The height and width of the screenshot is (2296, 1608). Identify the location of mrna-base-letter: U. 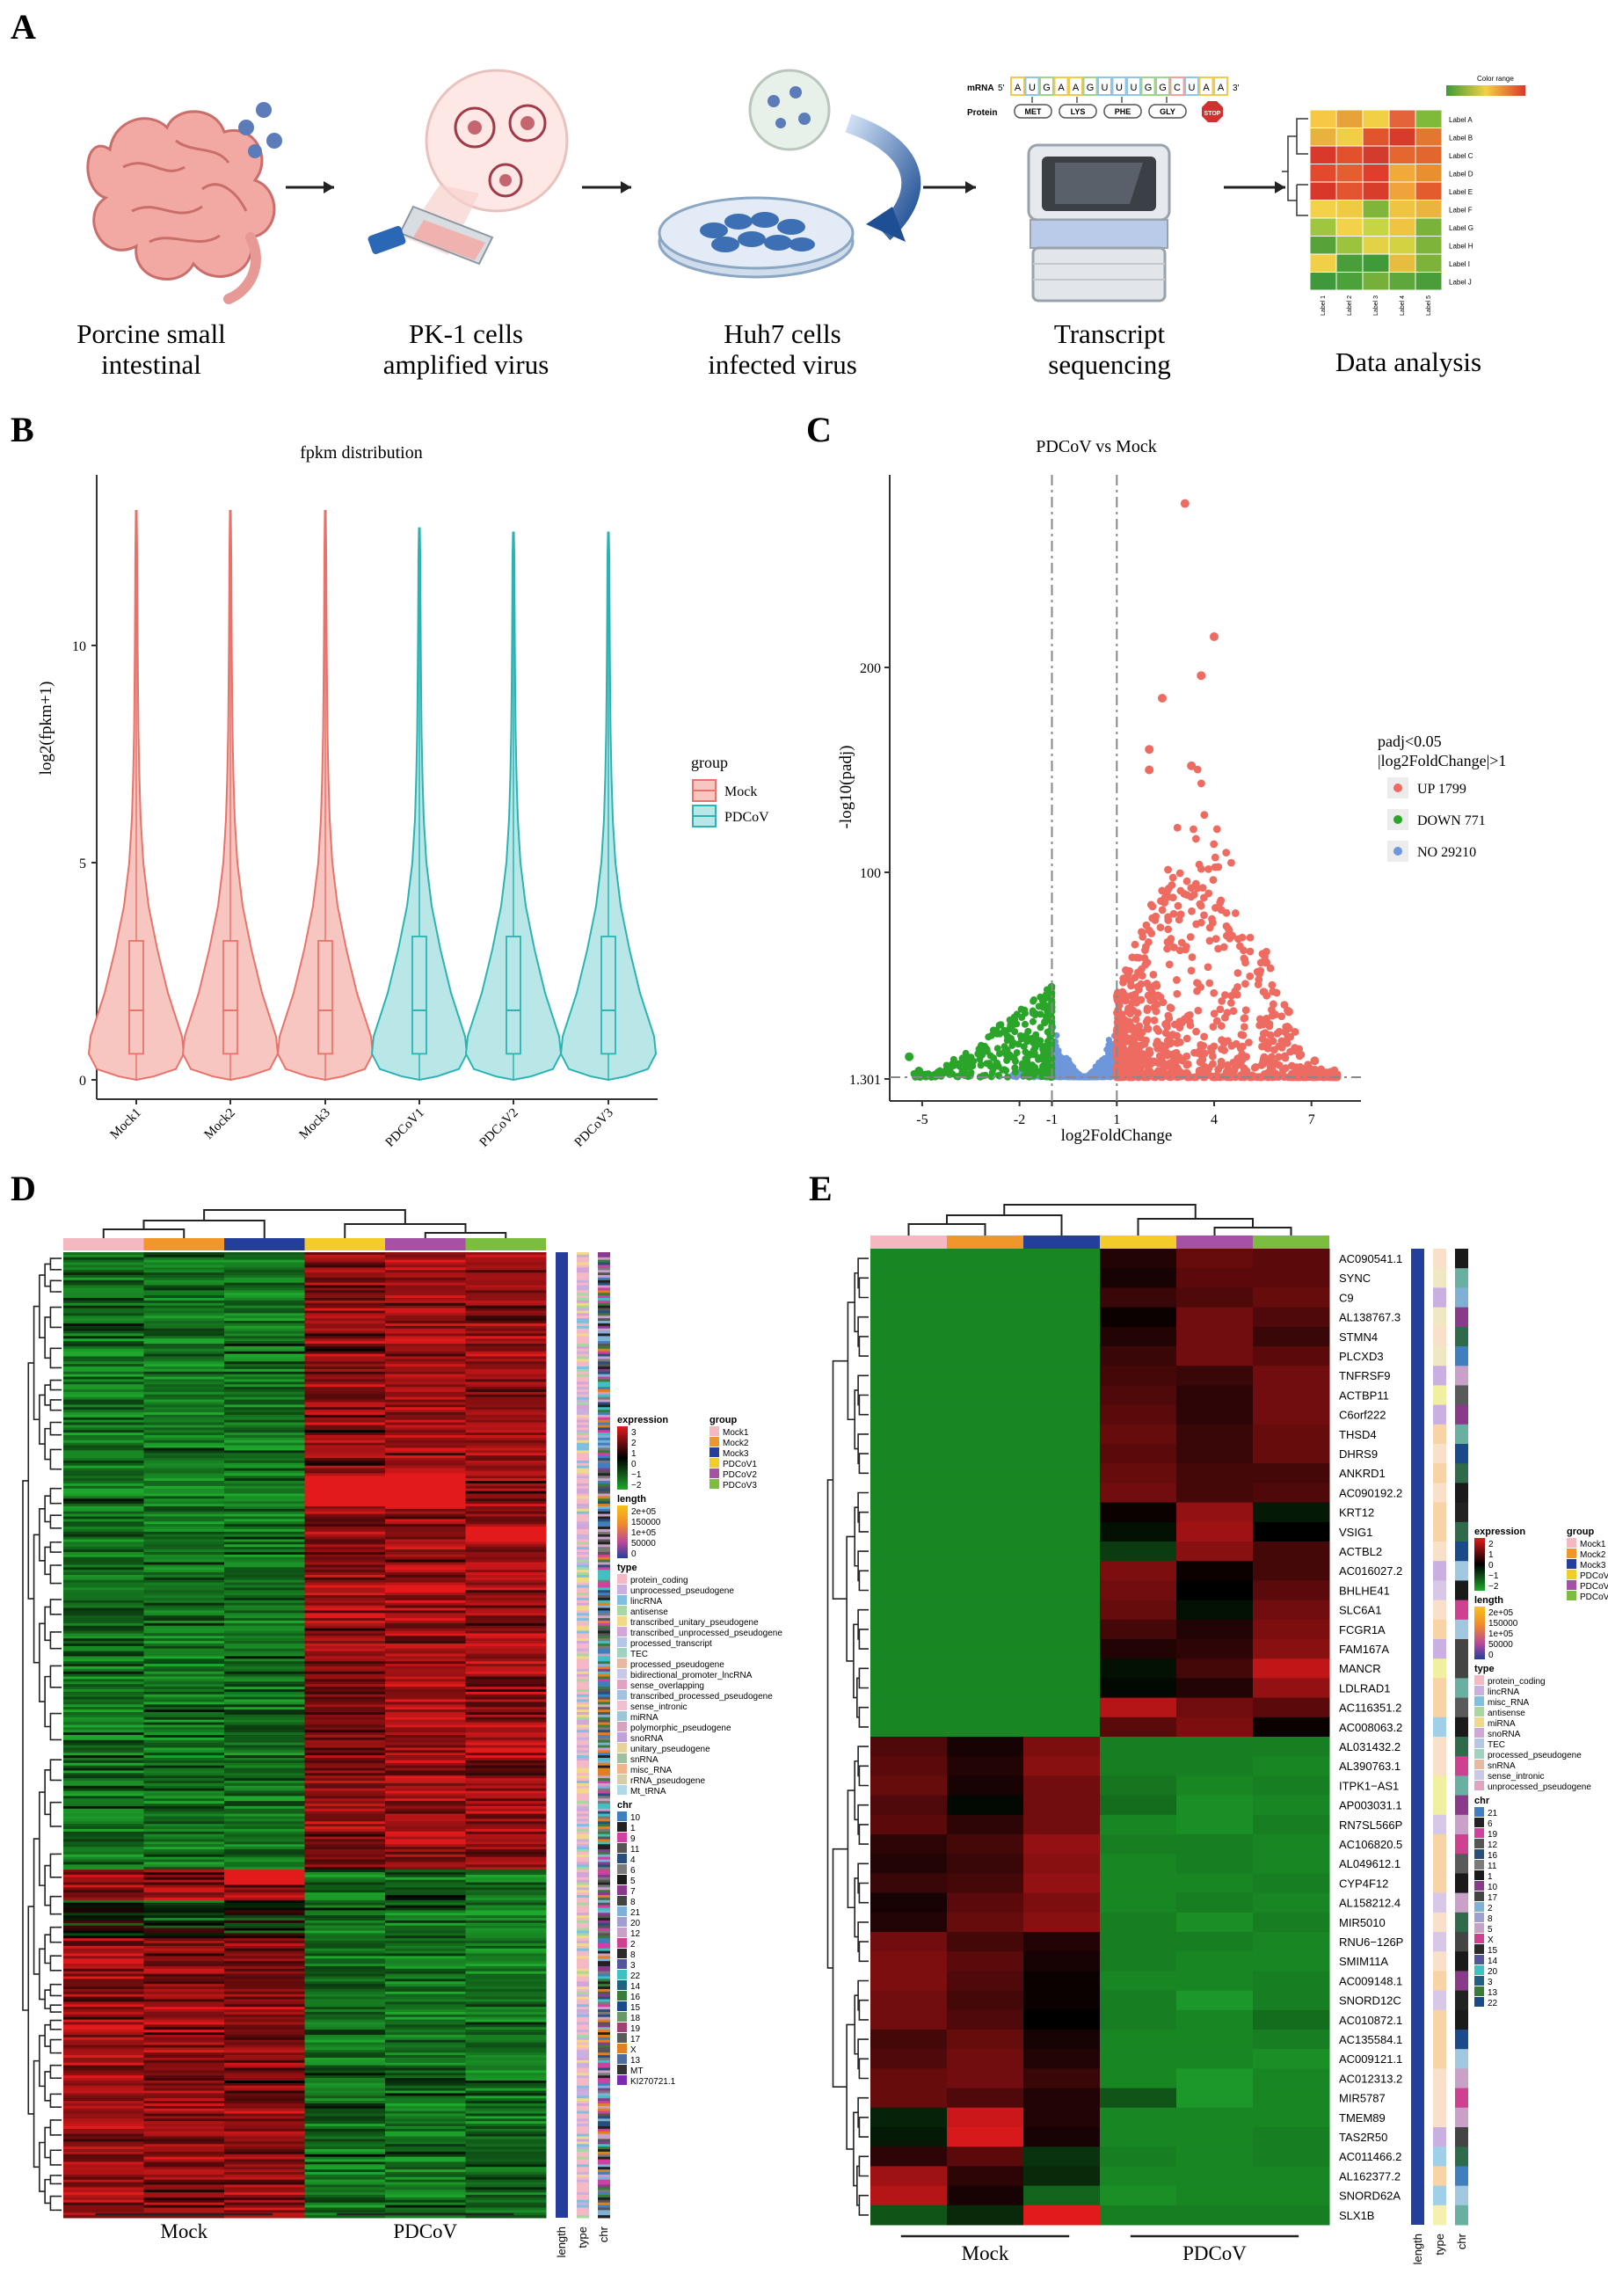
(1134, 88).